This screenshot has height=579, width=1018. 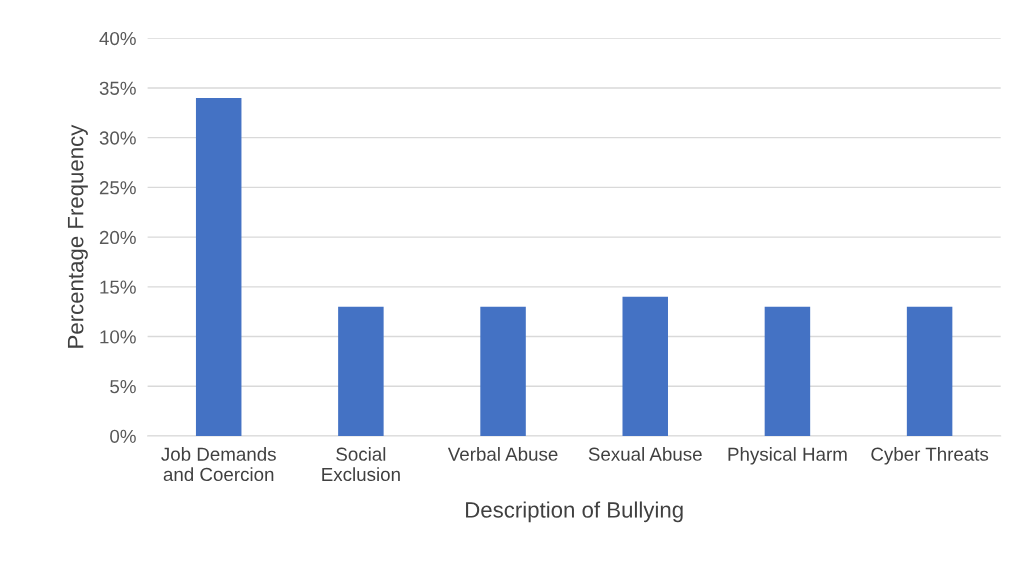 What do you see at coordinates (118, 337) in the screenshot?
I see `y-tick-label: 10%` at bounding box center [118, 337].